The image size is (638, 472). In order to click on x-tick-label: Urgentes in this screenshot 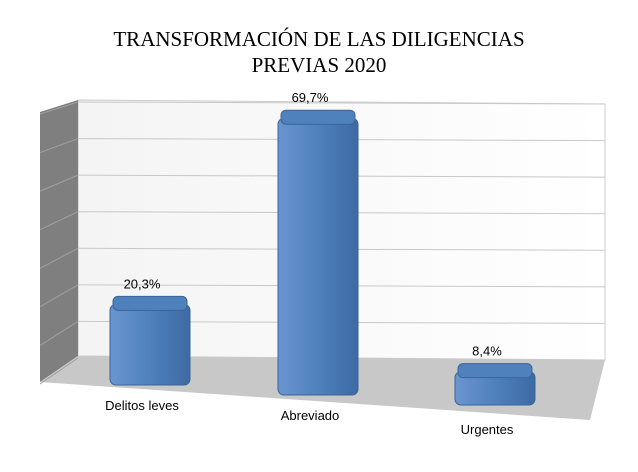, I will do `click(487, 429)`.